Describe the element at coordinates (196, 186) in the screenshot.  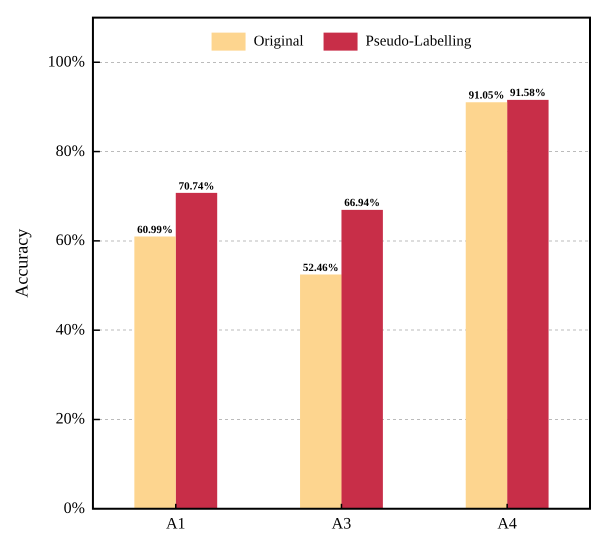
I see `data-label: 70.74%` at that location.